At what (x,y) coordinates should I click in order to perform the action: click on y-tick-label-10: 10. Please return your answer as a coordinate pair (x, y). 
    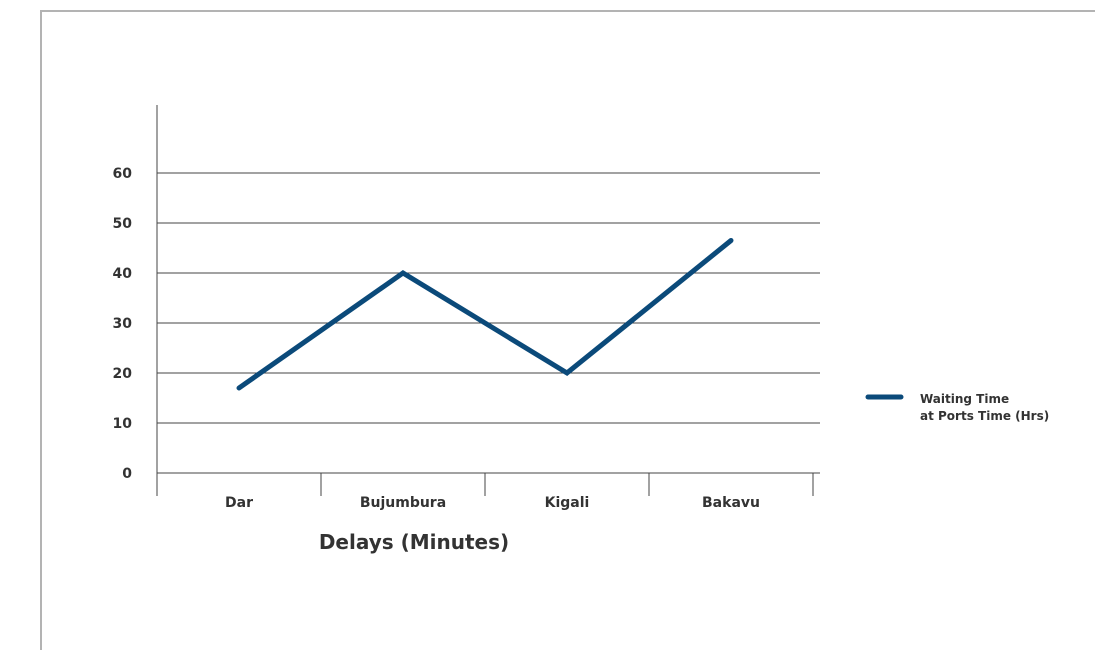
    Looking at the image, I should click on (123, 424).